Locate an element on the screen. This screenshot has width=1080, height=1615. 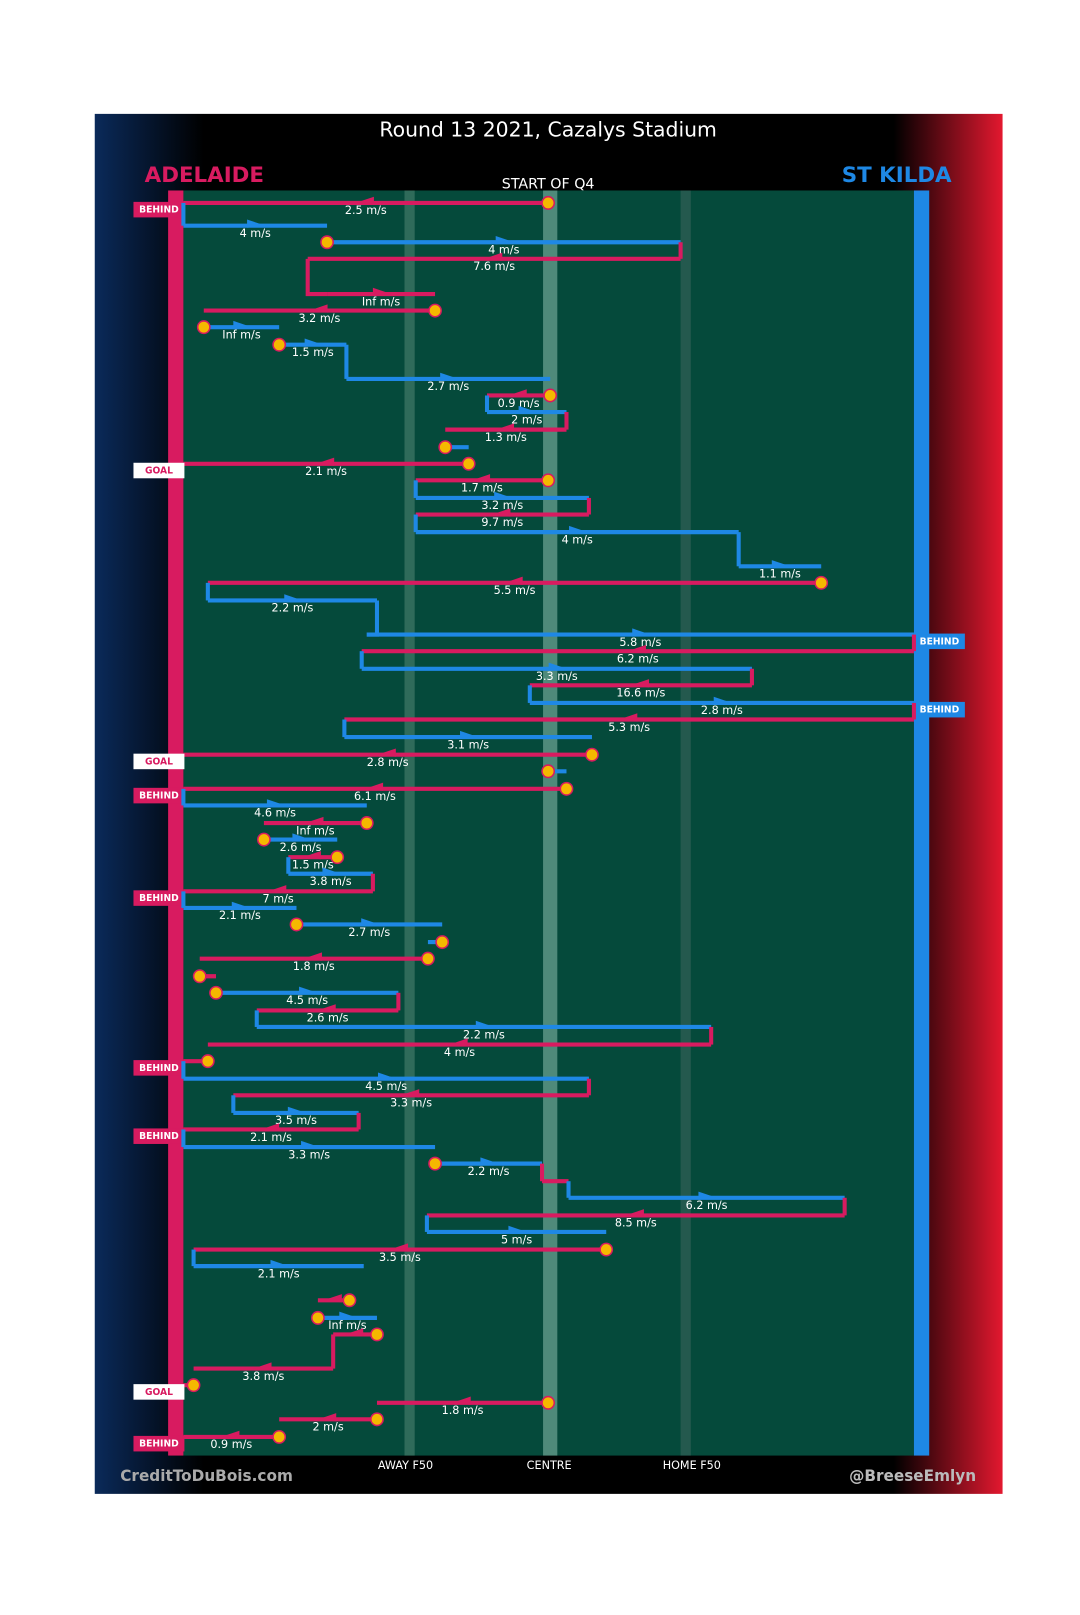
speed-label: 6.1 m/s is located at coordinates (375, 796).